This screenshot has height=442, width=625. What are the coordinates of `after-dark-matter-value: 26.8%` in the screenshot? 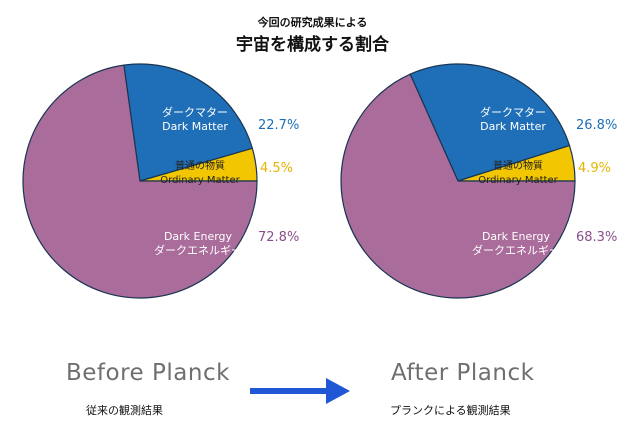 It's located at (596, 125).